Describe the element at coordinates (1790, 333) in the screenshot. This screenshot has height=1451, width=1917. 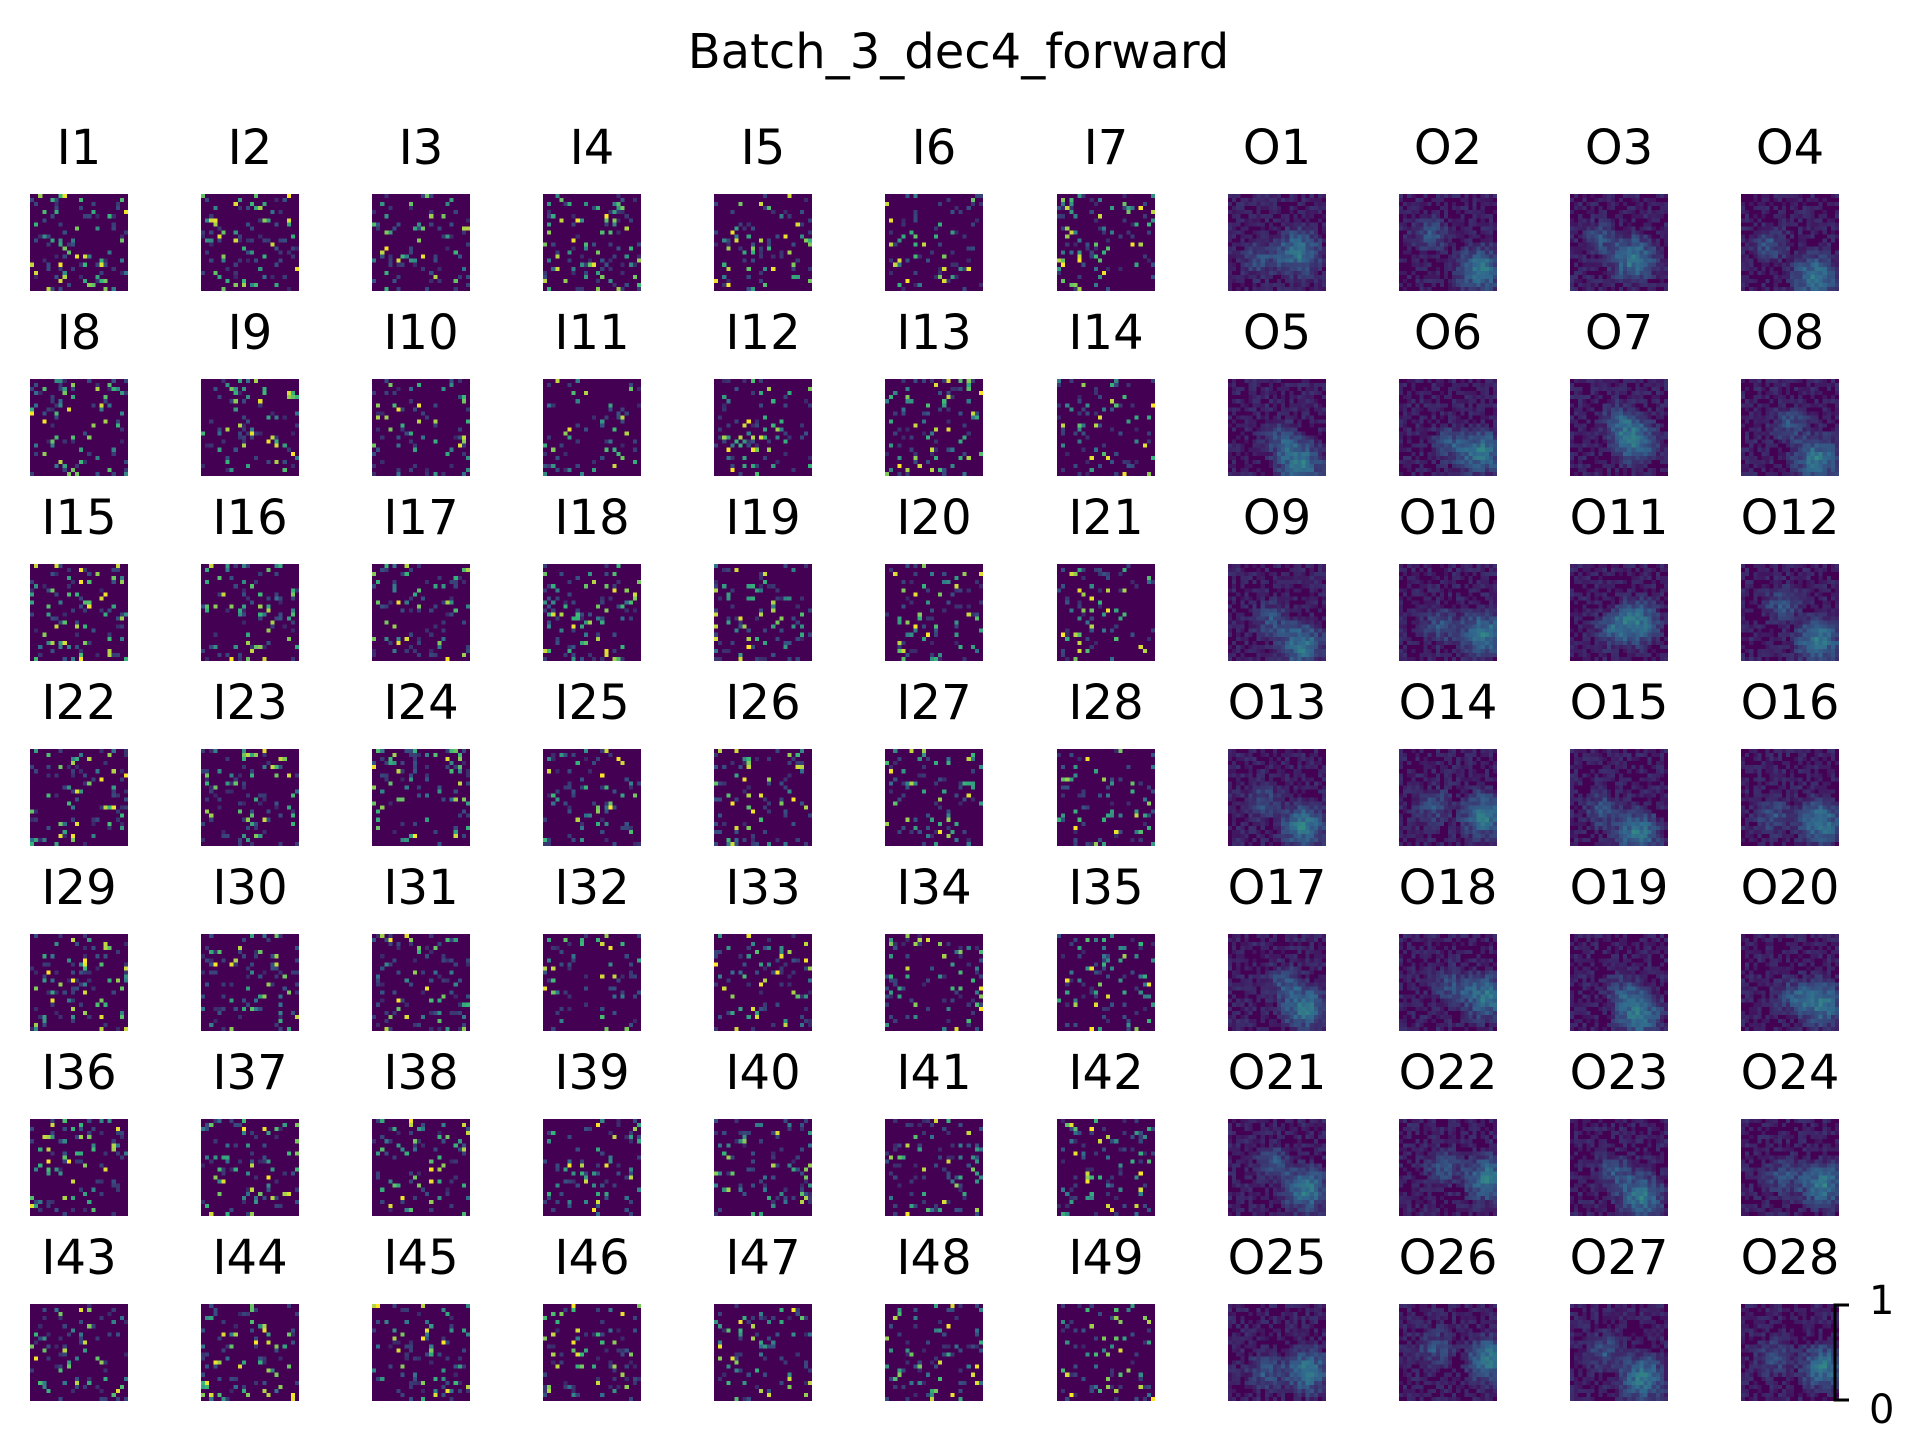
I see `panel-title: O8` at that location.